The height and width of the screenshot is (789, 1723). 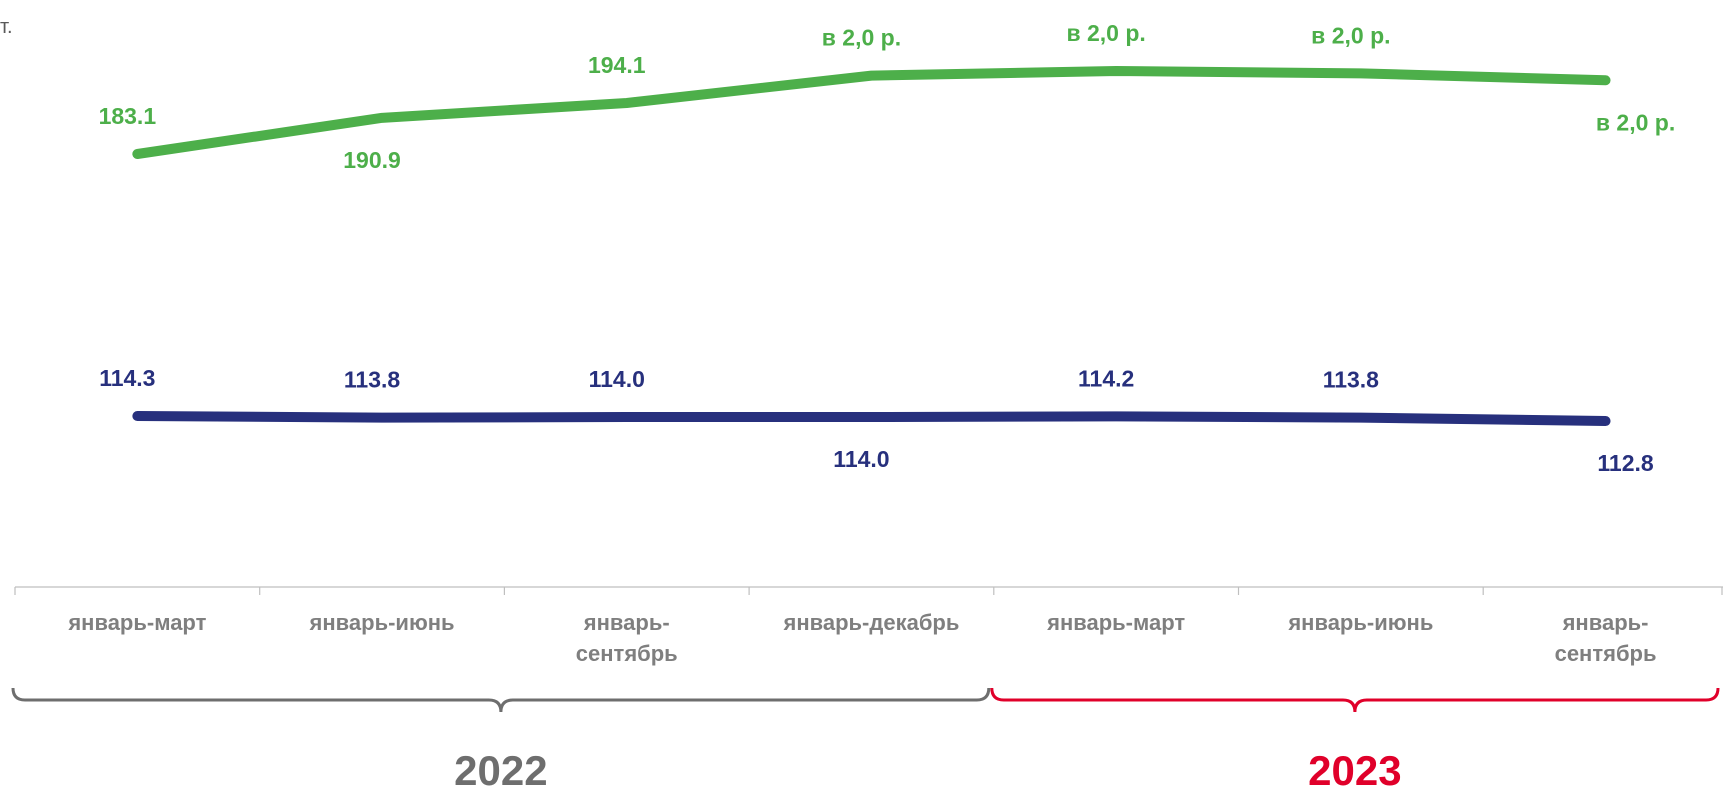 What do you see at coordinates (372, 160) in the screenshot?
I see `data-label: 190.9` at bounding box center [372, 160].